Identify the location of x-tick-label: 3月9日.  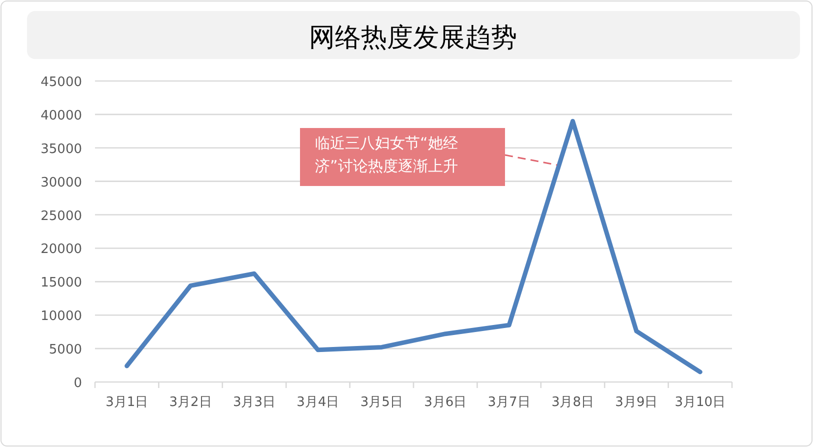
(636, 402).